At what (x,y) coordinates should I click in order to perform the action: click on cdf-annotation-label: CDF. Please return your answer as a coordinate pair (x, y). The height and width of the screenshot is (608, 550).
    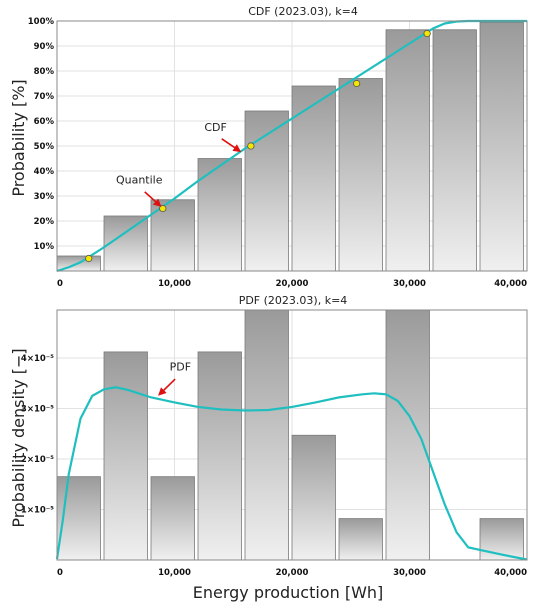
    Looking at the image, I should click on (215, 127).